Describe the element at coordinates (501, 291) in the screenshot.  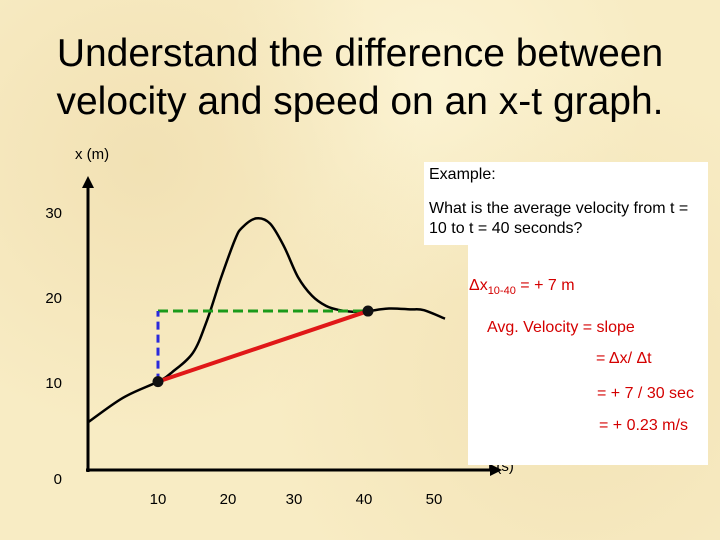
I see `delta-x-subscript: 10-40` at that location.